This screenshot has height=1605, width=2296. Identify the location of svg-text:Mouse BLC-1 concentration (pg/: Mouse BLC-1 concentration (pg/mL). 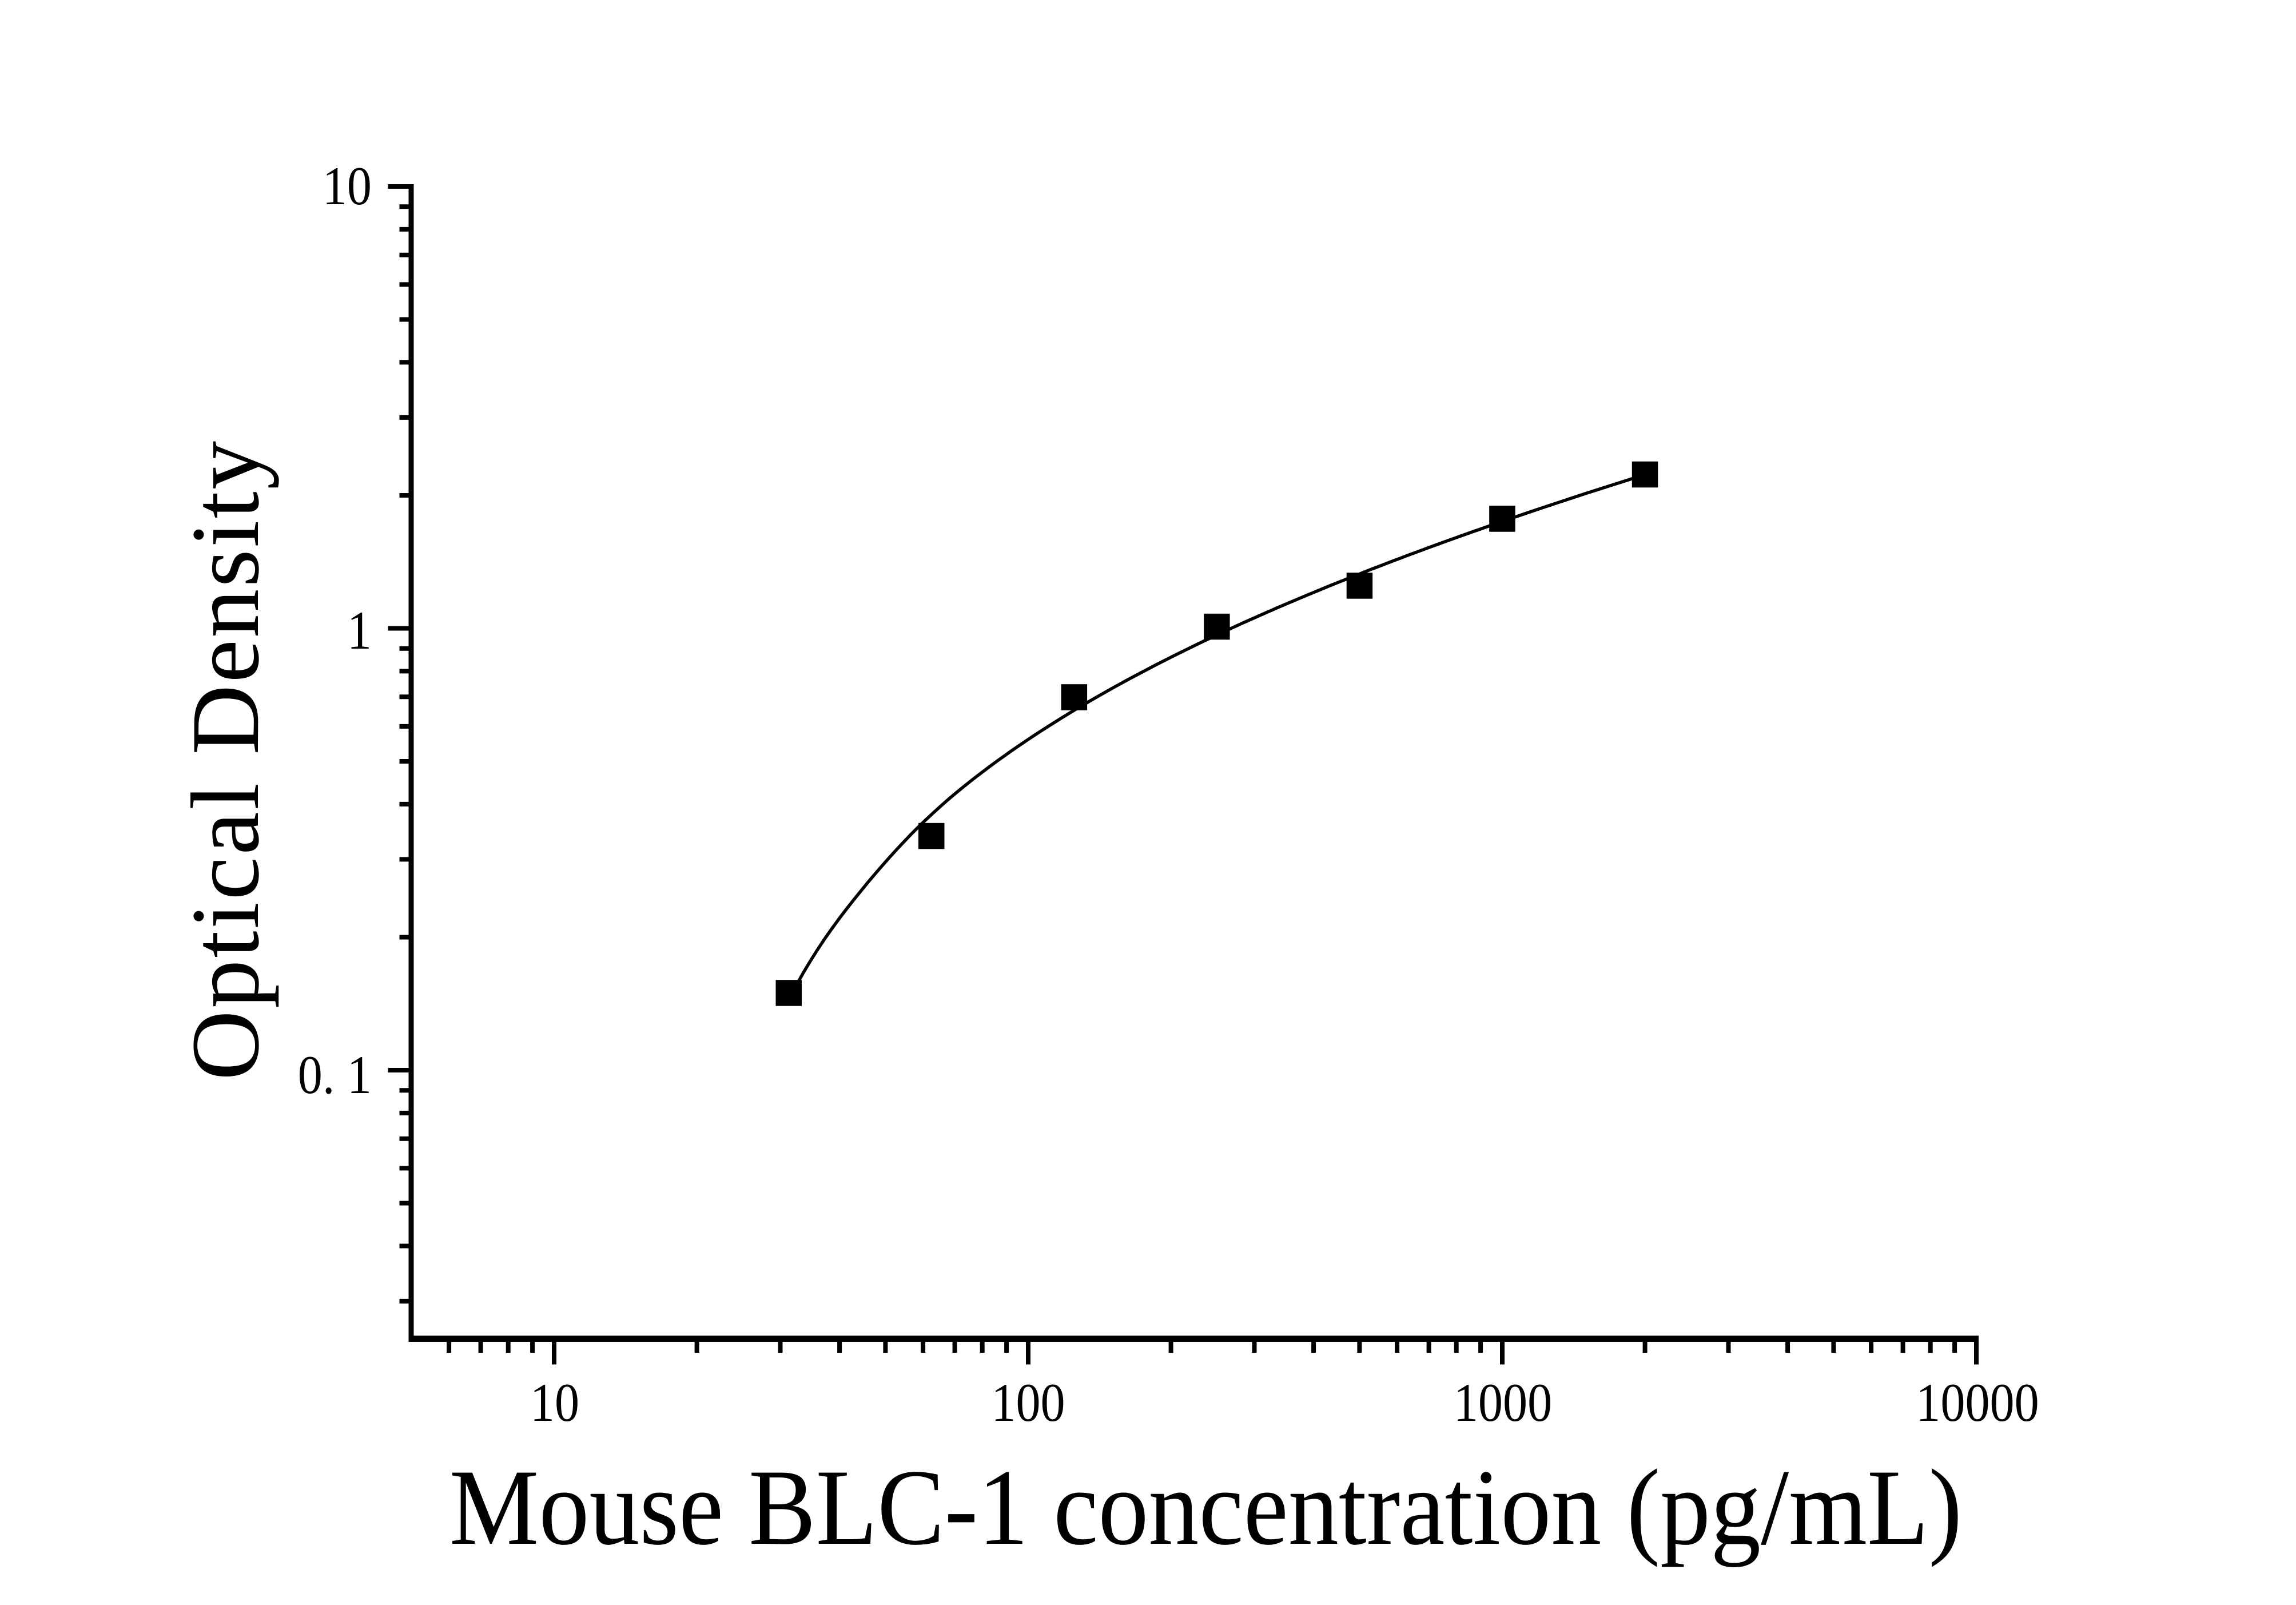
(1205, 1507).